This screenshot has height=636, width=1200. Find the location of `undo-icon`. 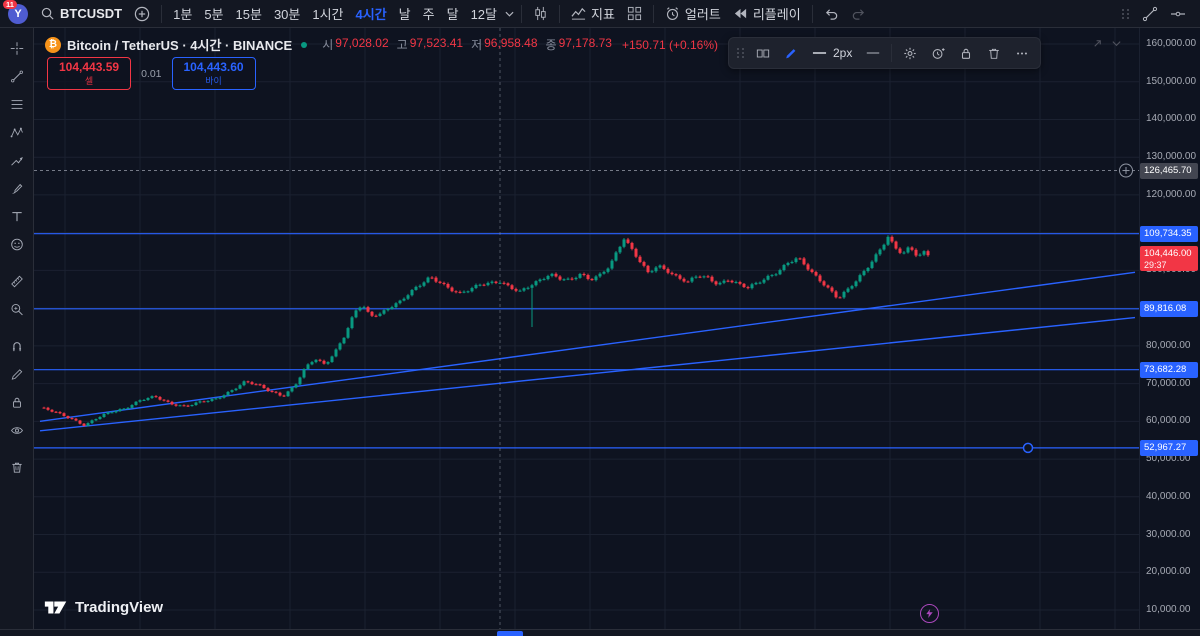

undo-icon is located at coordinates (831, 14).